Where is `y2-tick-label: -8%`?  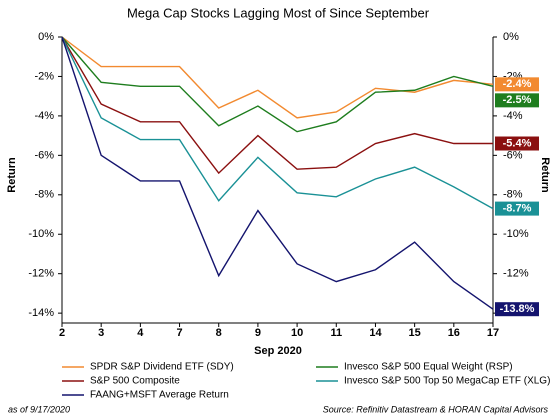 y2-tick-label: -8% is located at coordinates (513, 195).